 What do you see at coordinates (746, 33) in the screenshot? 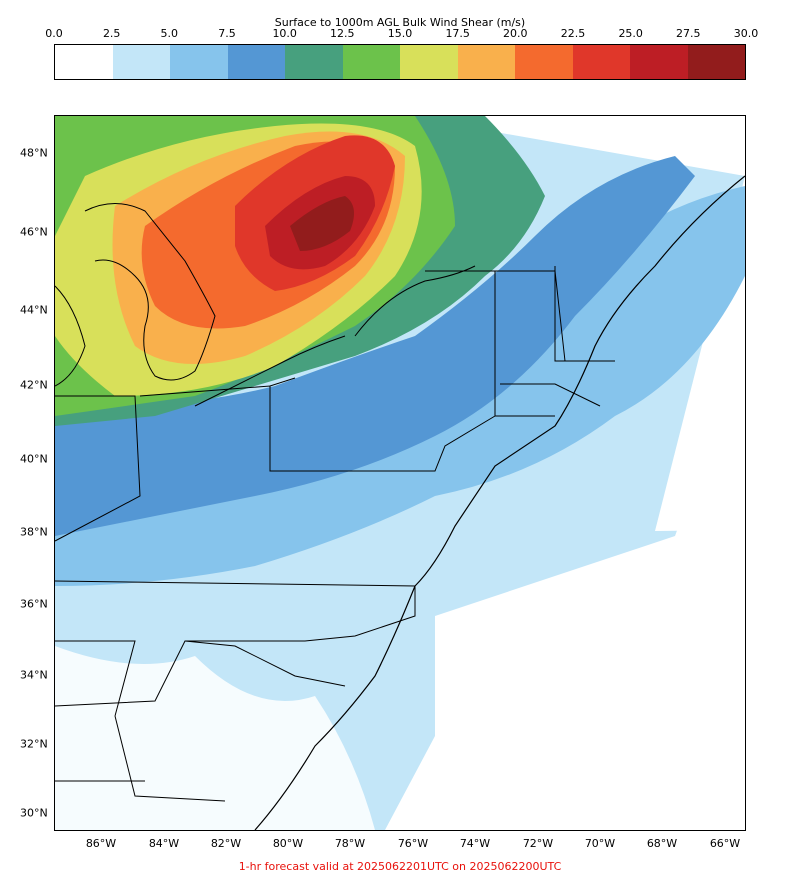
I see `colorbar-tick: 30.0` at bounding box center [746, 33].